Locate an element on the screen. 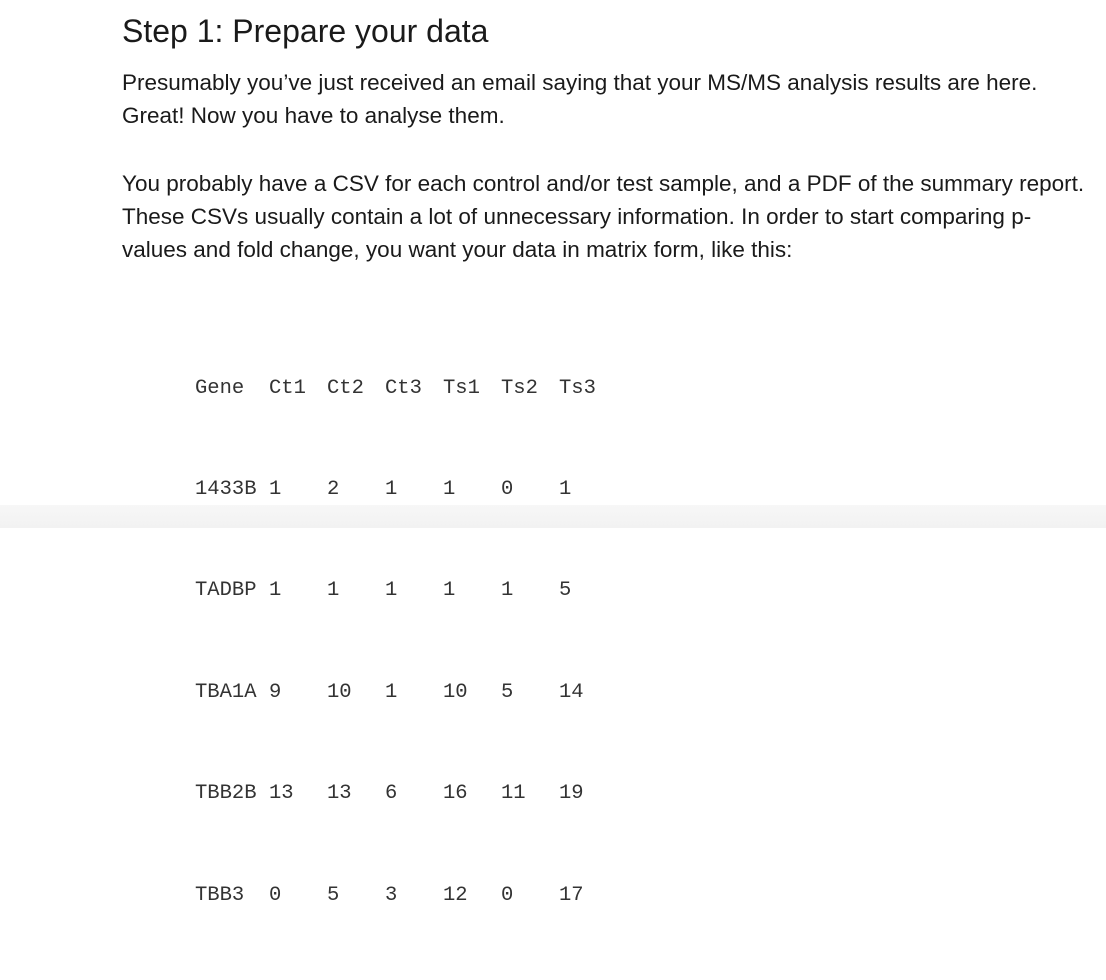 The image size is (1106, 980). matrix-header-cell: Ct1 is located at coordinates (287, 388).